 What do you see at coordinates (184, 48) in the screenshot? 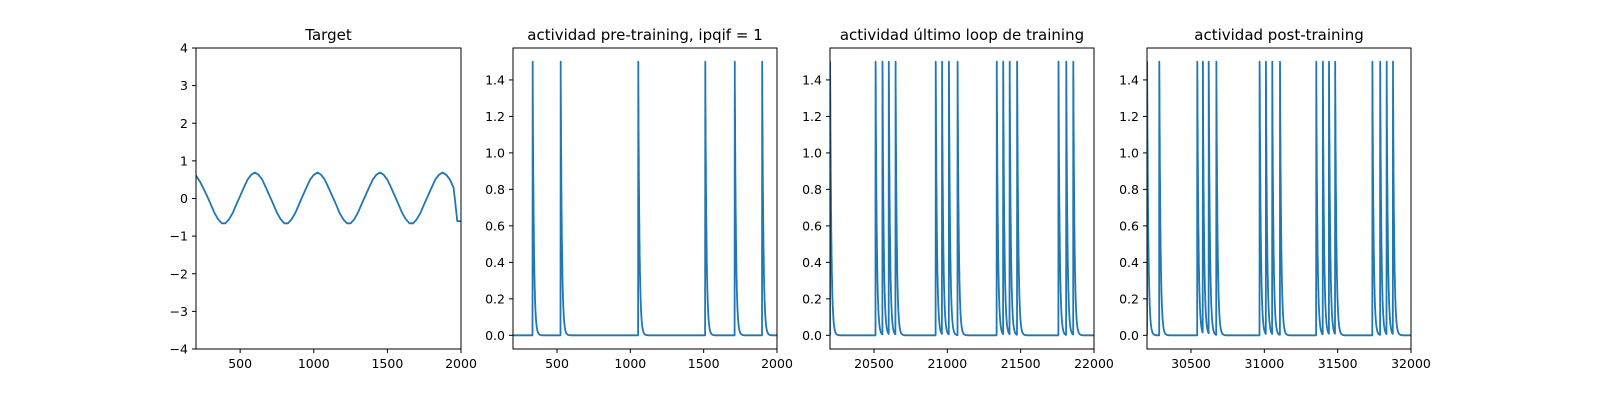
I see `y-tick-label: 4` at bounding box center [184, 48].